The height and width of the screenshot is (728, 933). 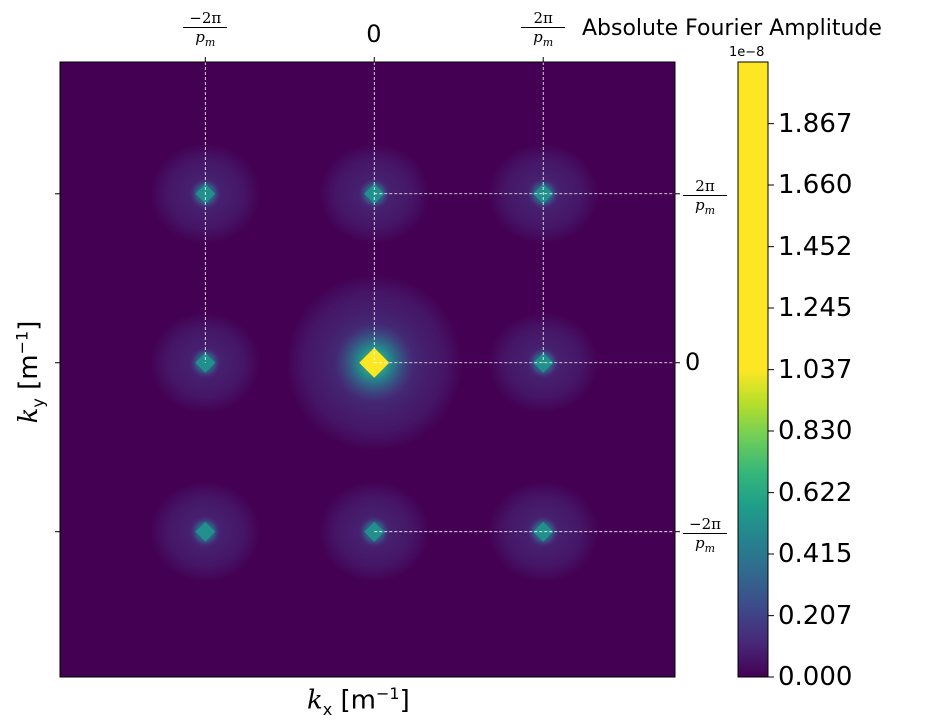 What do you see at coordinates (815, 246) in the screenshot?
I see `colorbar-tick-label: 1.452` at bounding box center [815, 246].